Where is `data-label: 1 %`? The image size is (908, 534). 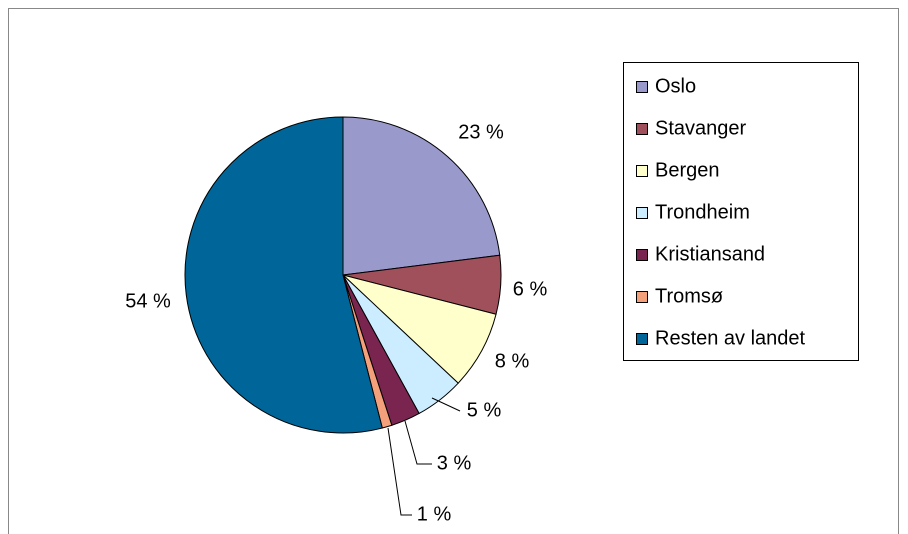 data-label: 1 % is located at coordinates (434, 514).